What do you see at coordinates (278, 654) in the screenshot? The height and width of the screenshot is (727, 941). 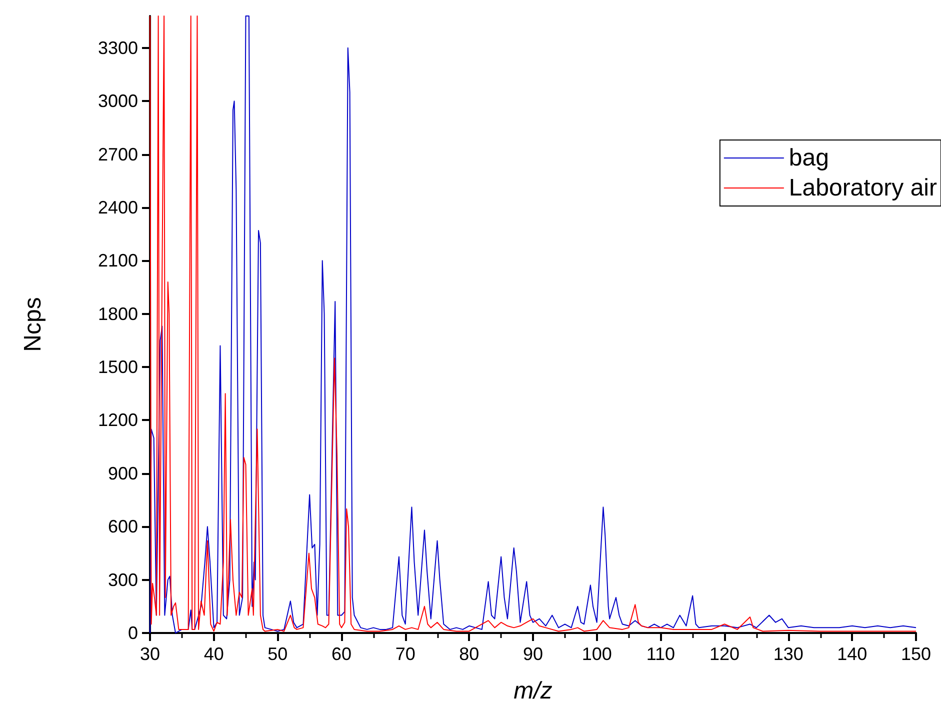 I see `x-tick-label: 50` at bounding box center [278, 654].